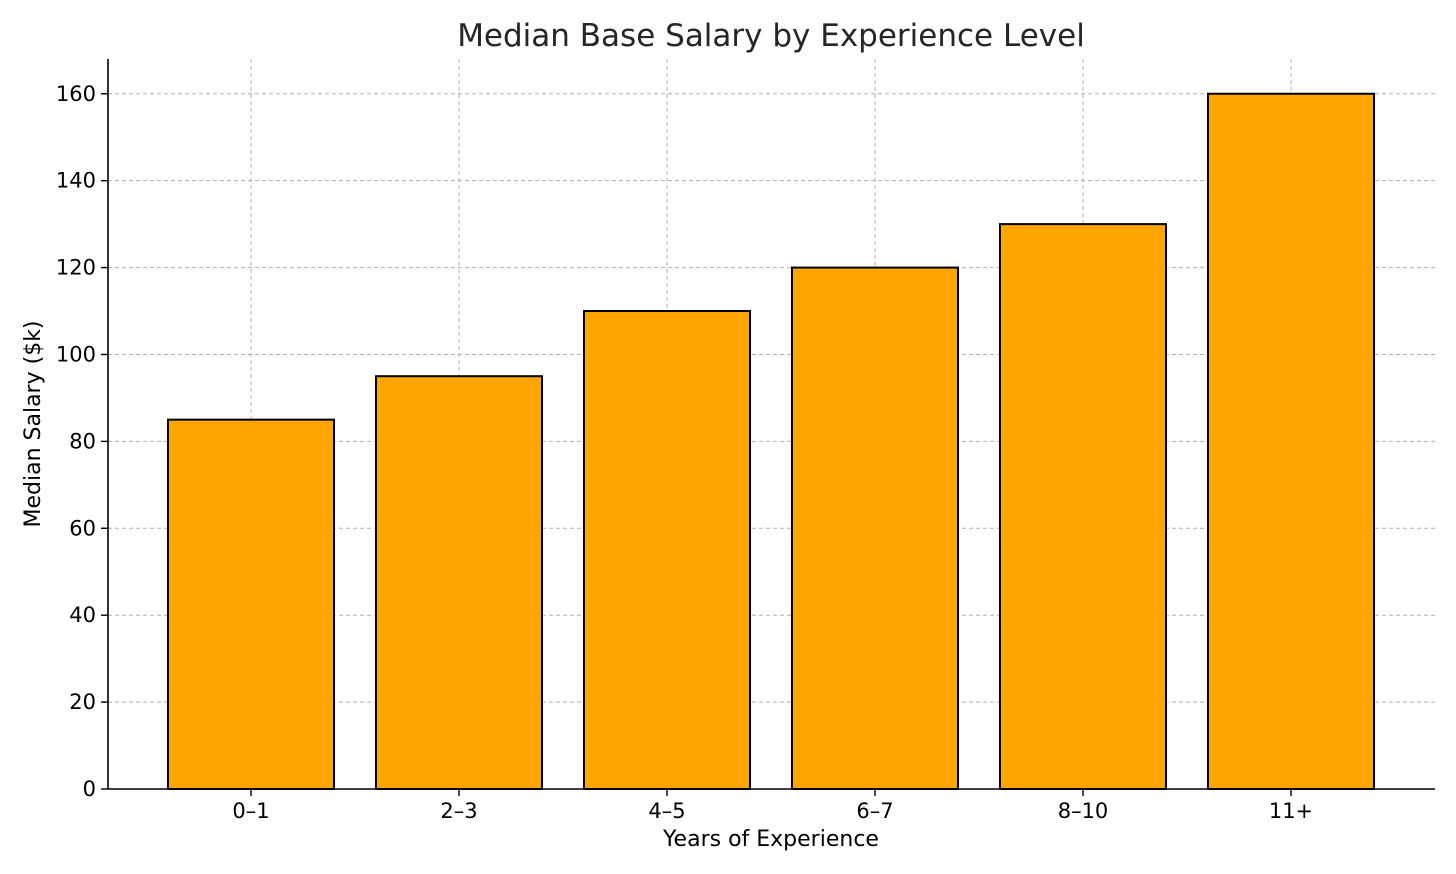 The height and width of the screenshot is (874, 1456). I want to click on x-tick-label: 11+, so click(1291, 811).